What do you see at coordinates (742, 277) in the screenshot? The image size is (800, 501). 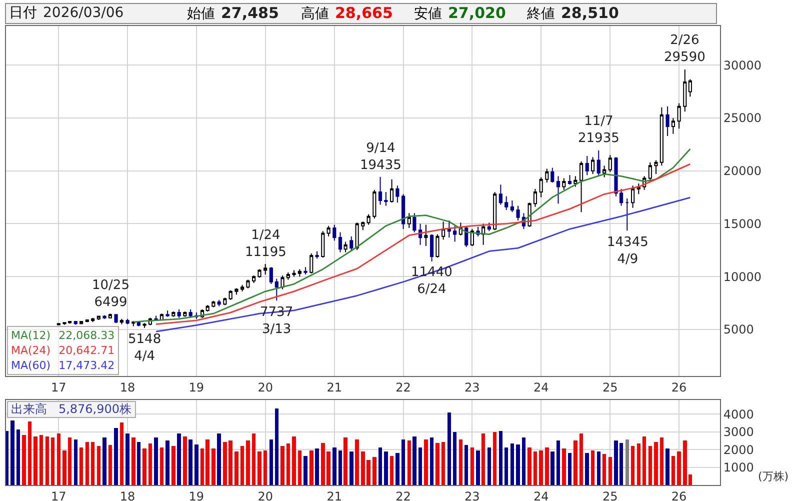 I see `y-tick-label: 10000` at bounding box center [742, 277].